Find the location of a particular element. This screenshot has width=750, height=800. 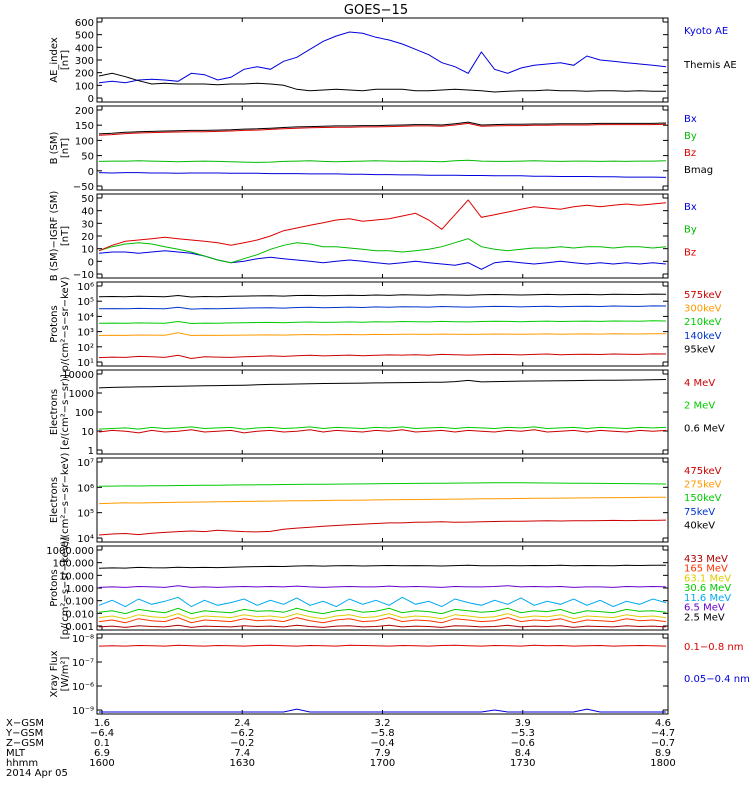

series-line-6-5-mev is located at coordinates (382, 586).